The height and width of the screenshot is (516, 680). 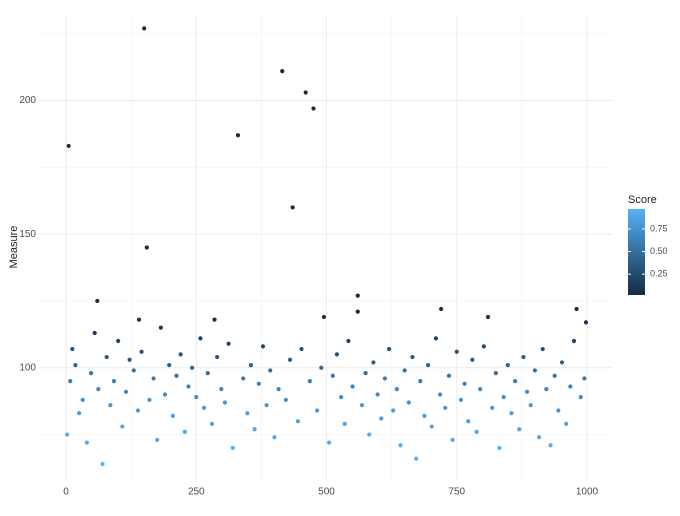 I want to click on y-tick-label: 100, so click(x=27, y=367).